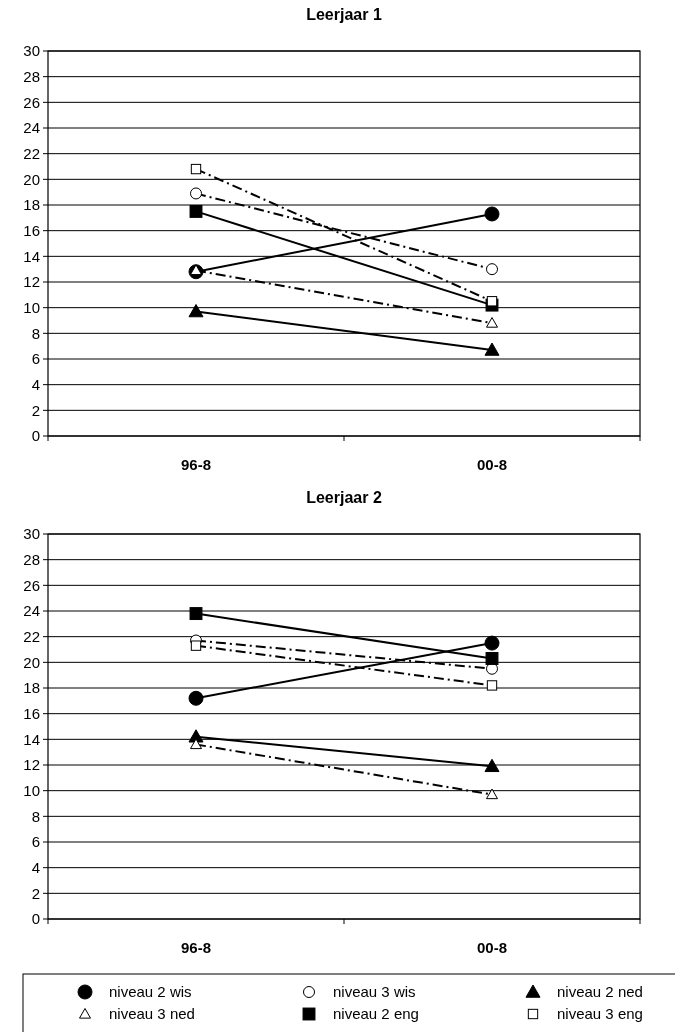 This screenshot has height=1032, width=675. What do you see at coordinates (150, 992) in the screenshot?
I see `legend-label: niveau 2 wis` at bounding box center [150, 992].